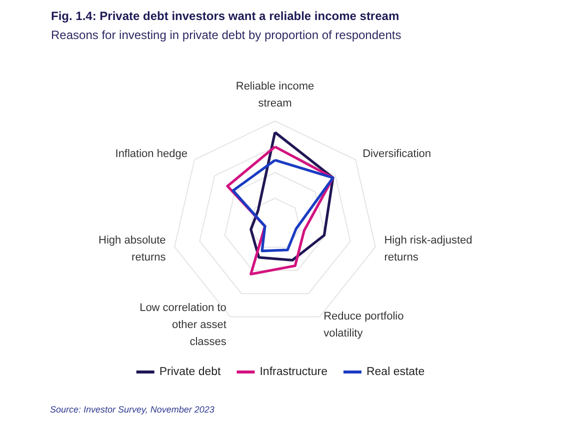 The width and height of the screenshot is (561, 435). Describe the element at coordinates (294, 372) in the screenshot. I see `legend-label: Infrastructure` at that location.